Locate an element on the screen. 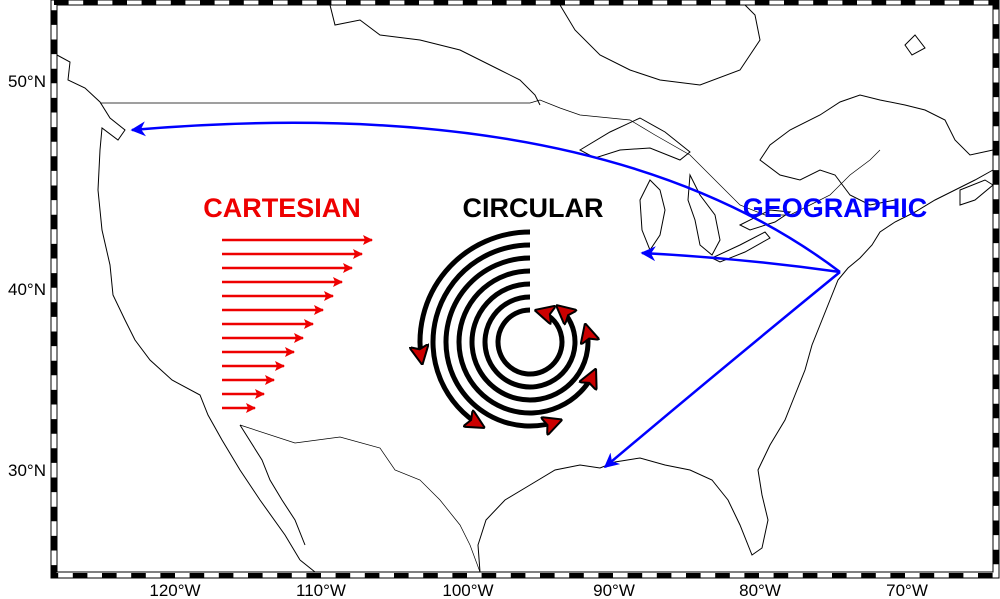 Image resolution: width=1000 pixels, height=599 pixels. lon-label: 70°W is located at coordinates (907, 590).